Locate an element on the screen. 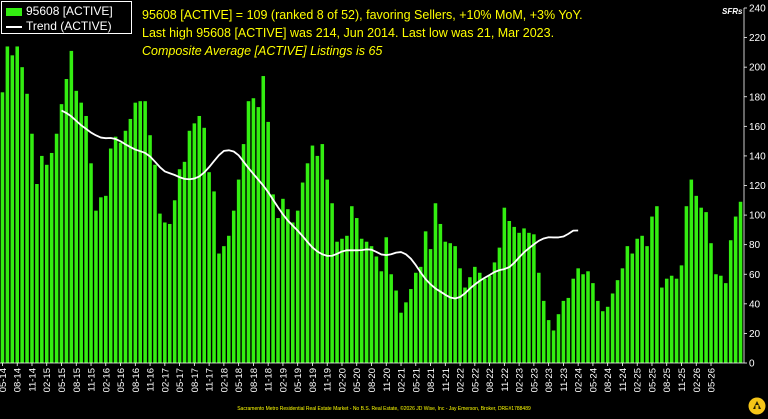 Image resolution: width=768 pixels, height=419 pixels. y-tick-label: 180 is located at coordinates (757, 97).